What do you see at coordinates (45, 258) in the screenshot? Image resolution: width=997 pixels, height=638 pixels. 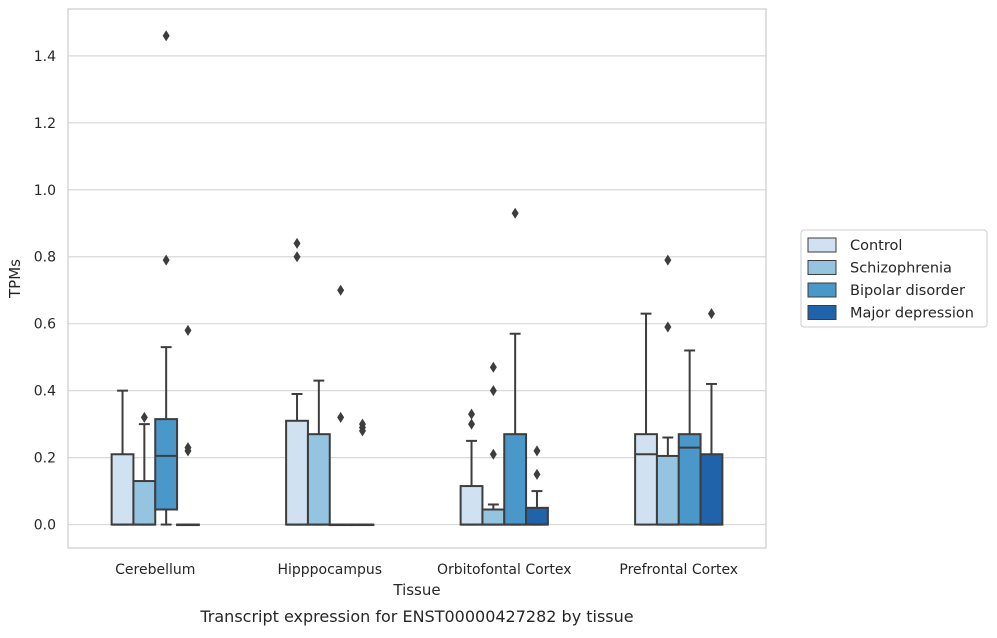 I see `y-tick-label: 0.8` at bounding box center [45, 258].